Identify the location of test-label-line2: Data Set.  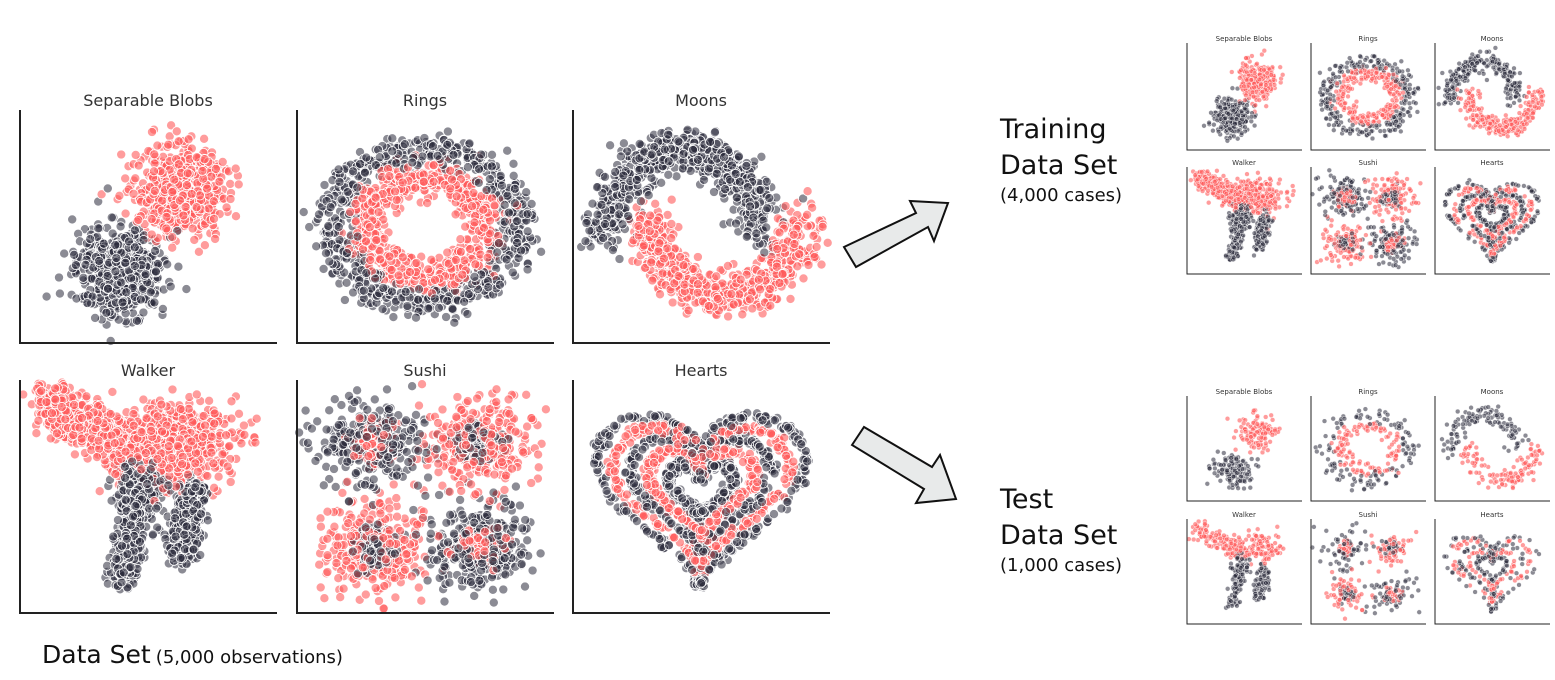
(1059, 535).